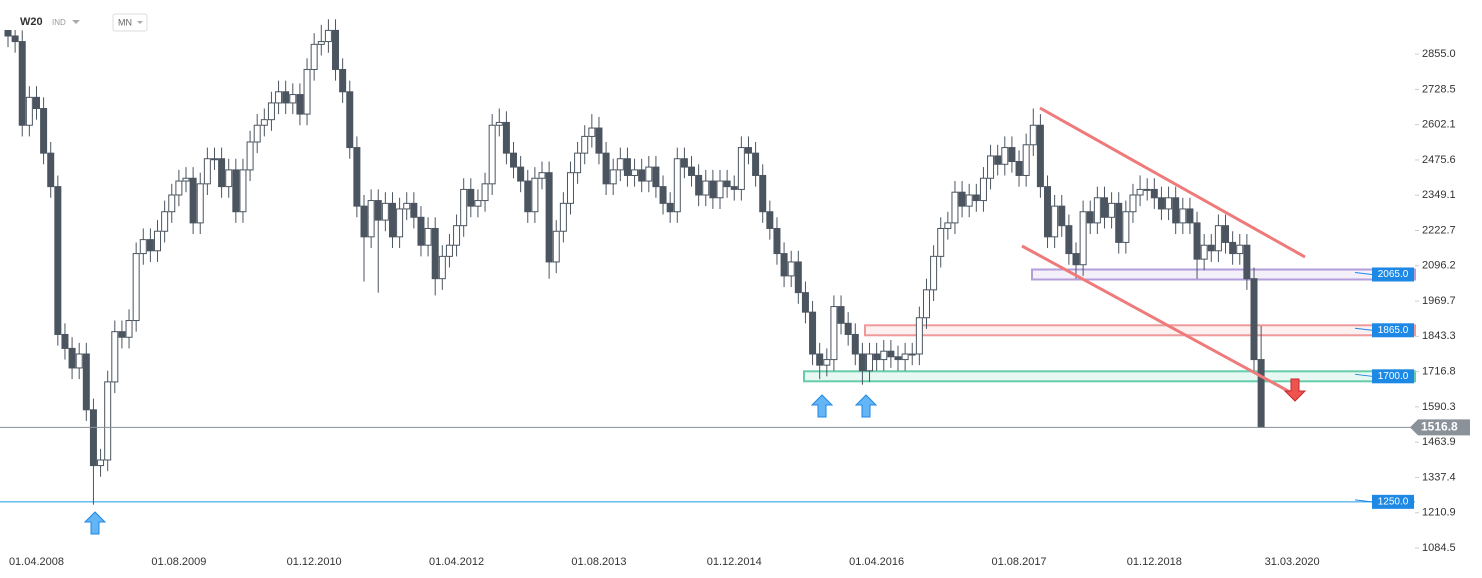  Describe the element at coordinates (1439, 266) in the screenshot. I see `y-tick-label: 2096.2` at that location.